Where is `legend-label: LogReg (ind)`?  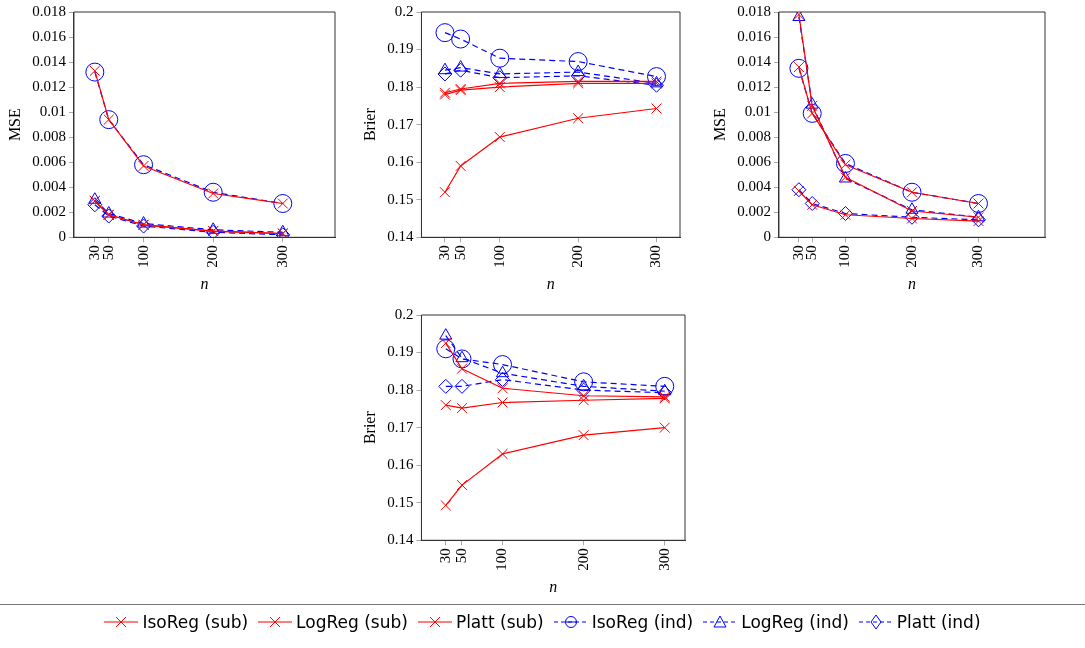 legend-label: LogReg (ind) is located at coordinates (795, 622).